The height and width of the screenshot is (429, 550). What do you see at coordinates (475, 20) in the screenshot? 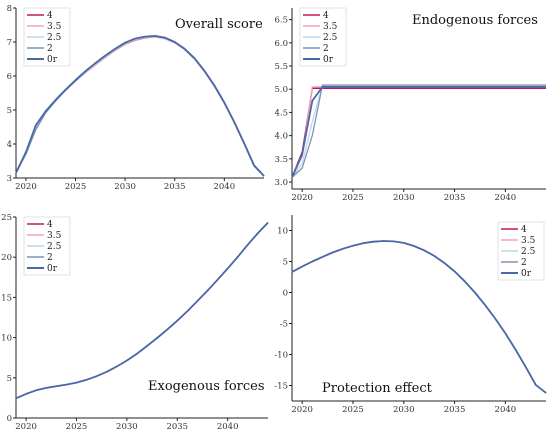
I see `chart-title: Endogenous forces` at bounding box center [475, 20].